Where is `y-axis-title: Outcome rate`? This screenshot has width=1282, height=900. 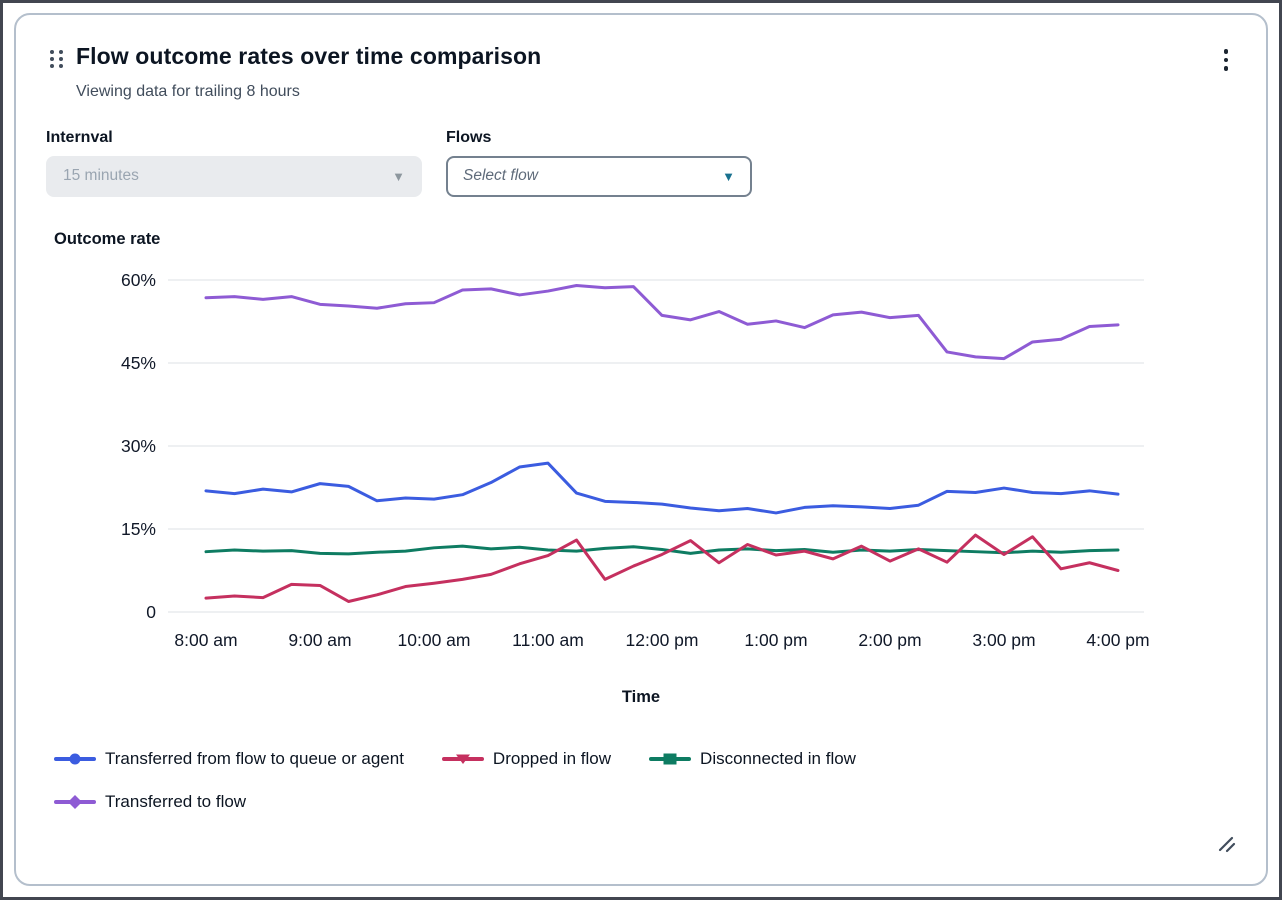
y-axis-title: Outcome rate is located at coordinates (107, 238).